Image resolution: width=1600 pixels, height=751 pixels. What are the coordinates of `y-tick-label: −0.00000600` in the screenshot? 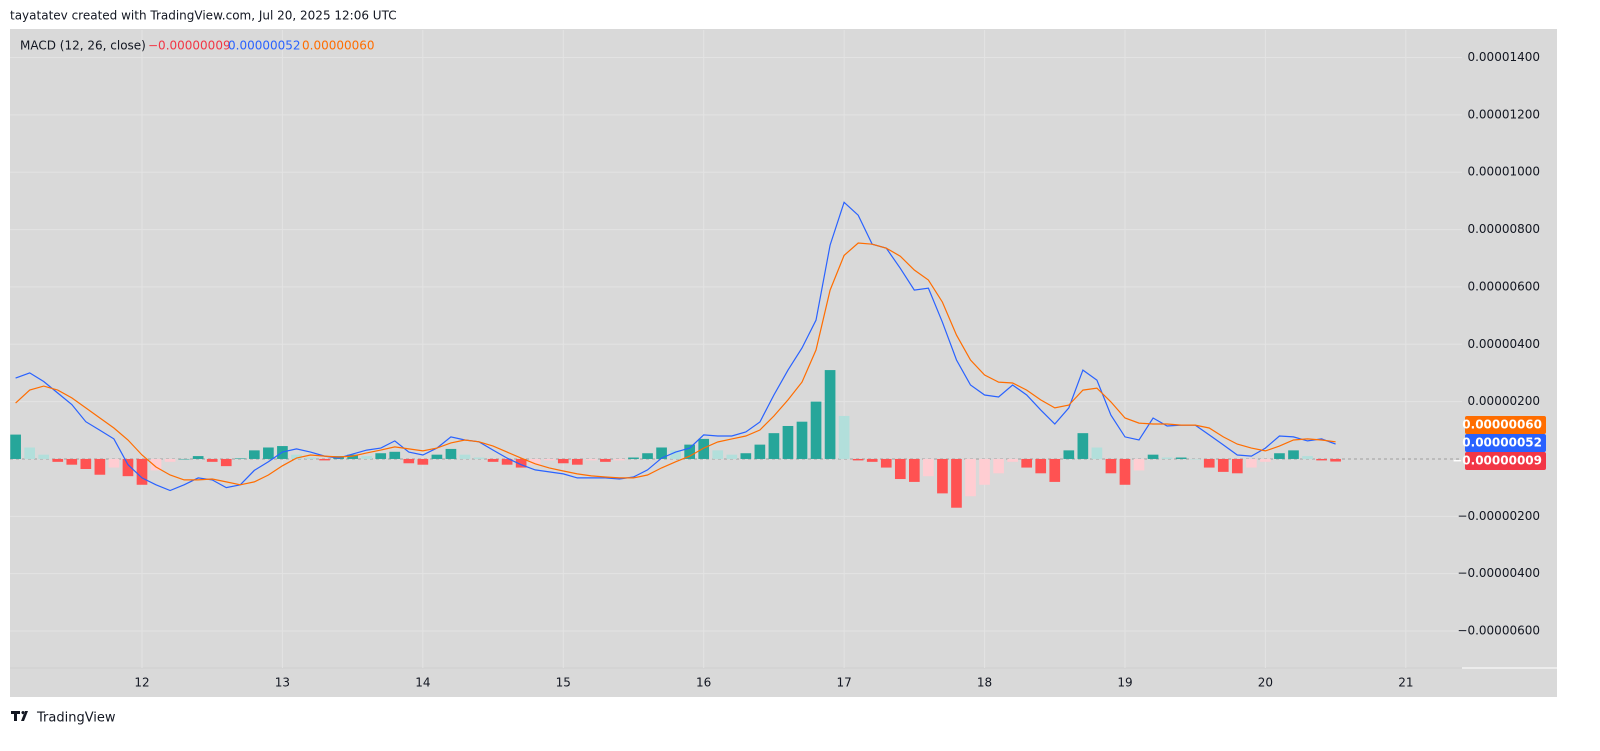 It's located at (1498, 631).